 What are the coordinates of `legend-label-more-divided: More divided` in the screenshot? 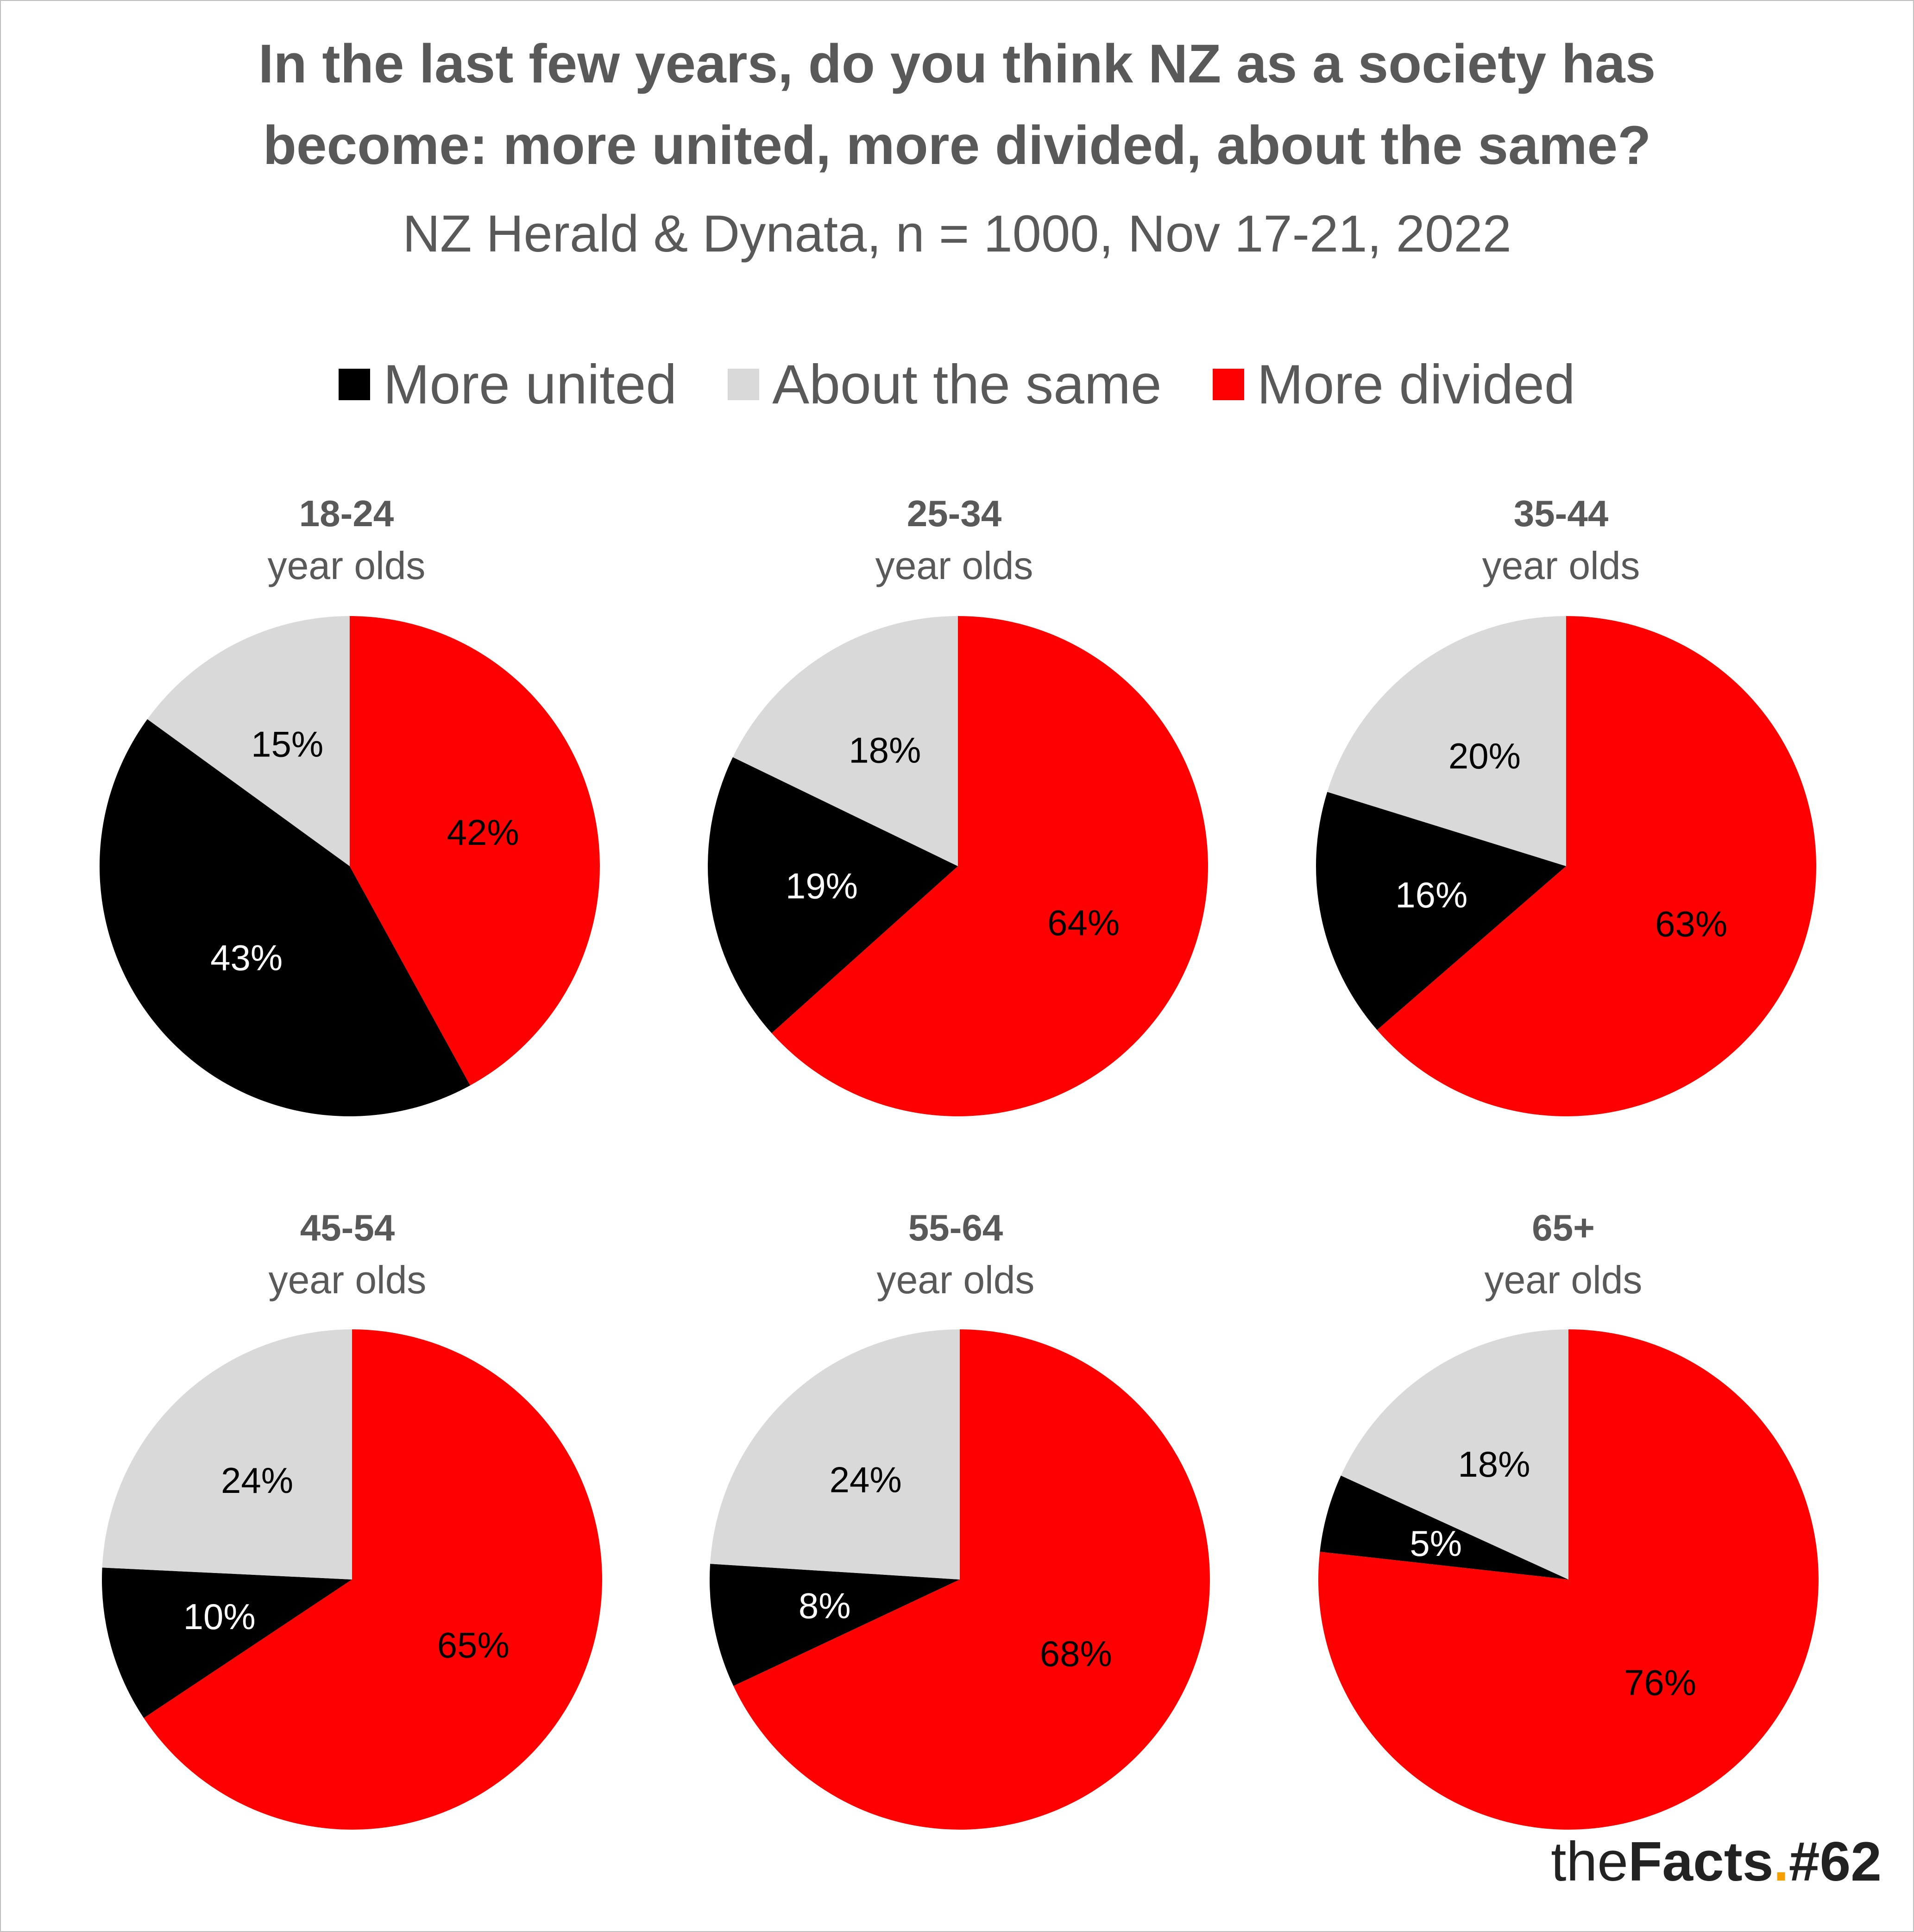 It's located at (1416, 384).